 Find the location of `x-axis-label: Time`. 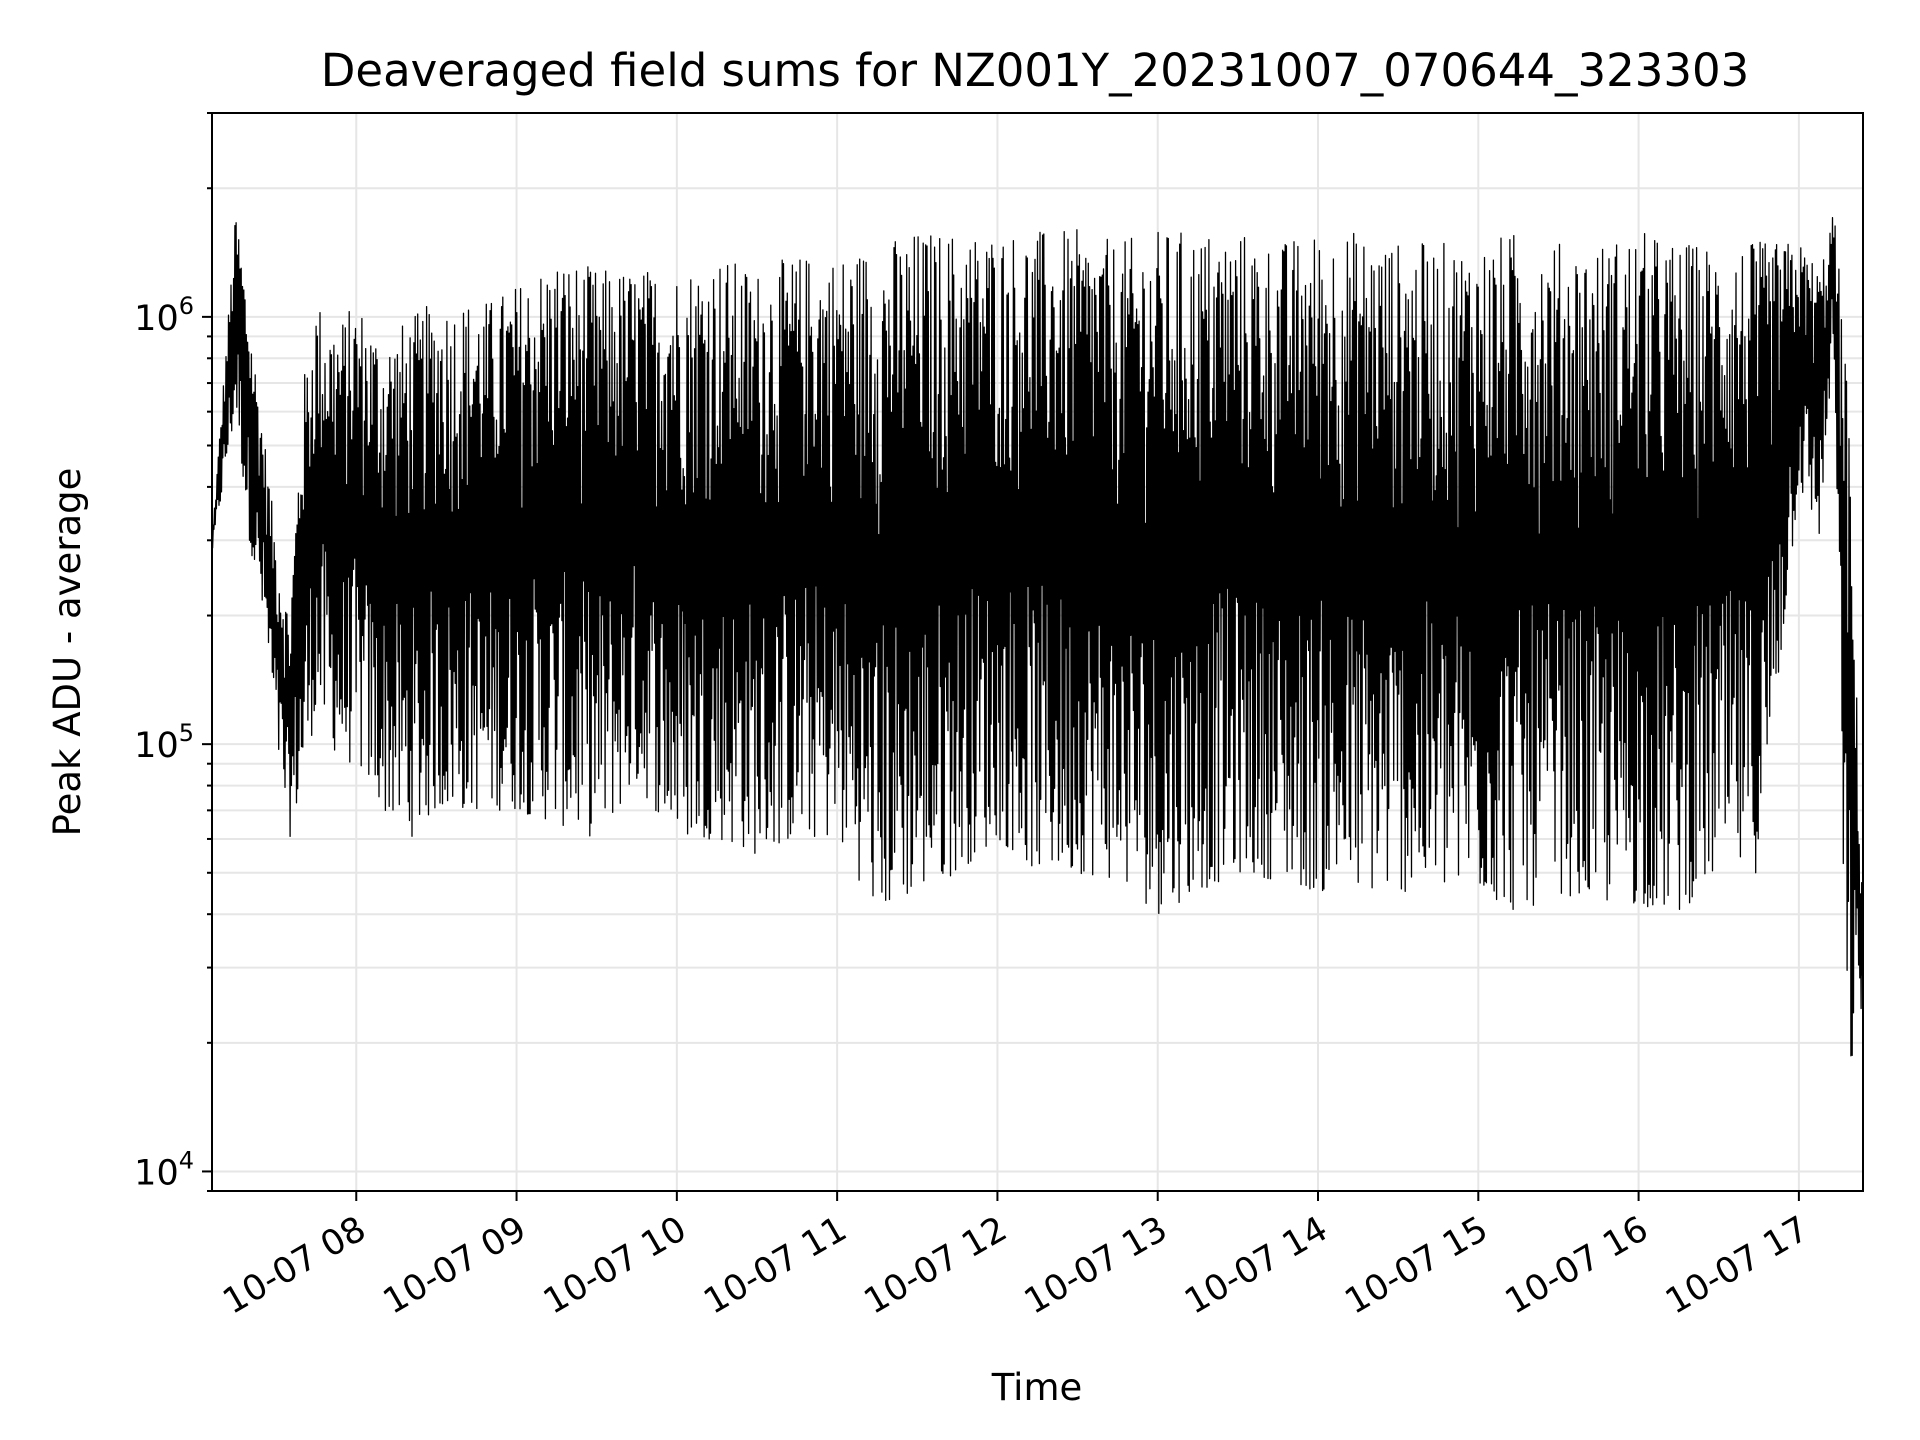

x-axis-label: Time is located at coordinates (1037, 1387).